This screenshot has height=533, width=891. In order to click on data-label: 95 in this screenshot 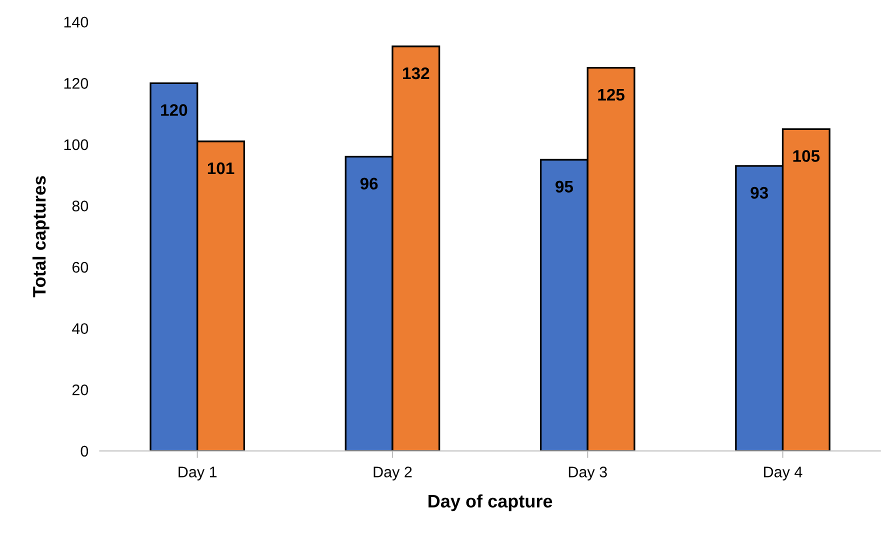, I will do `click(565, 186)`.